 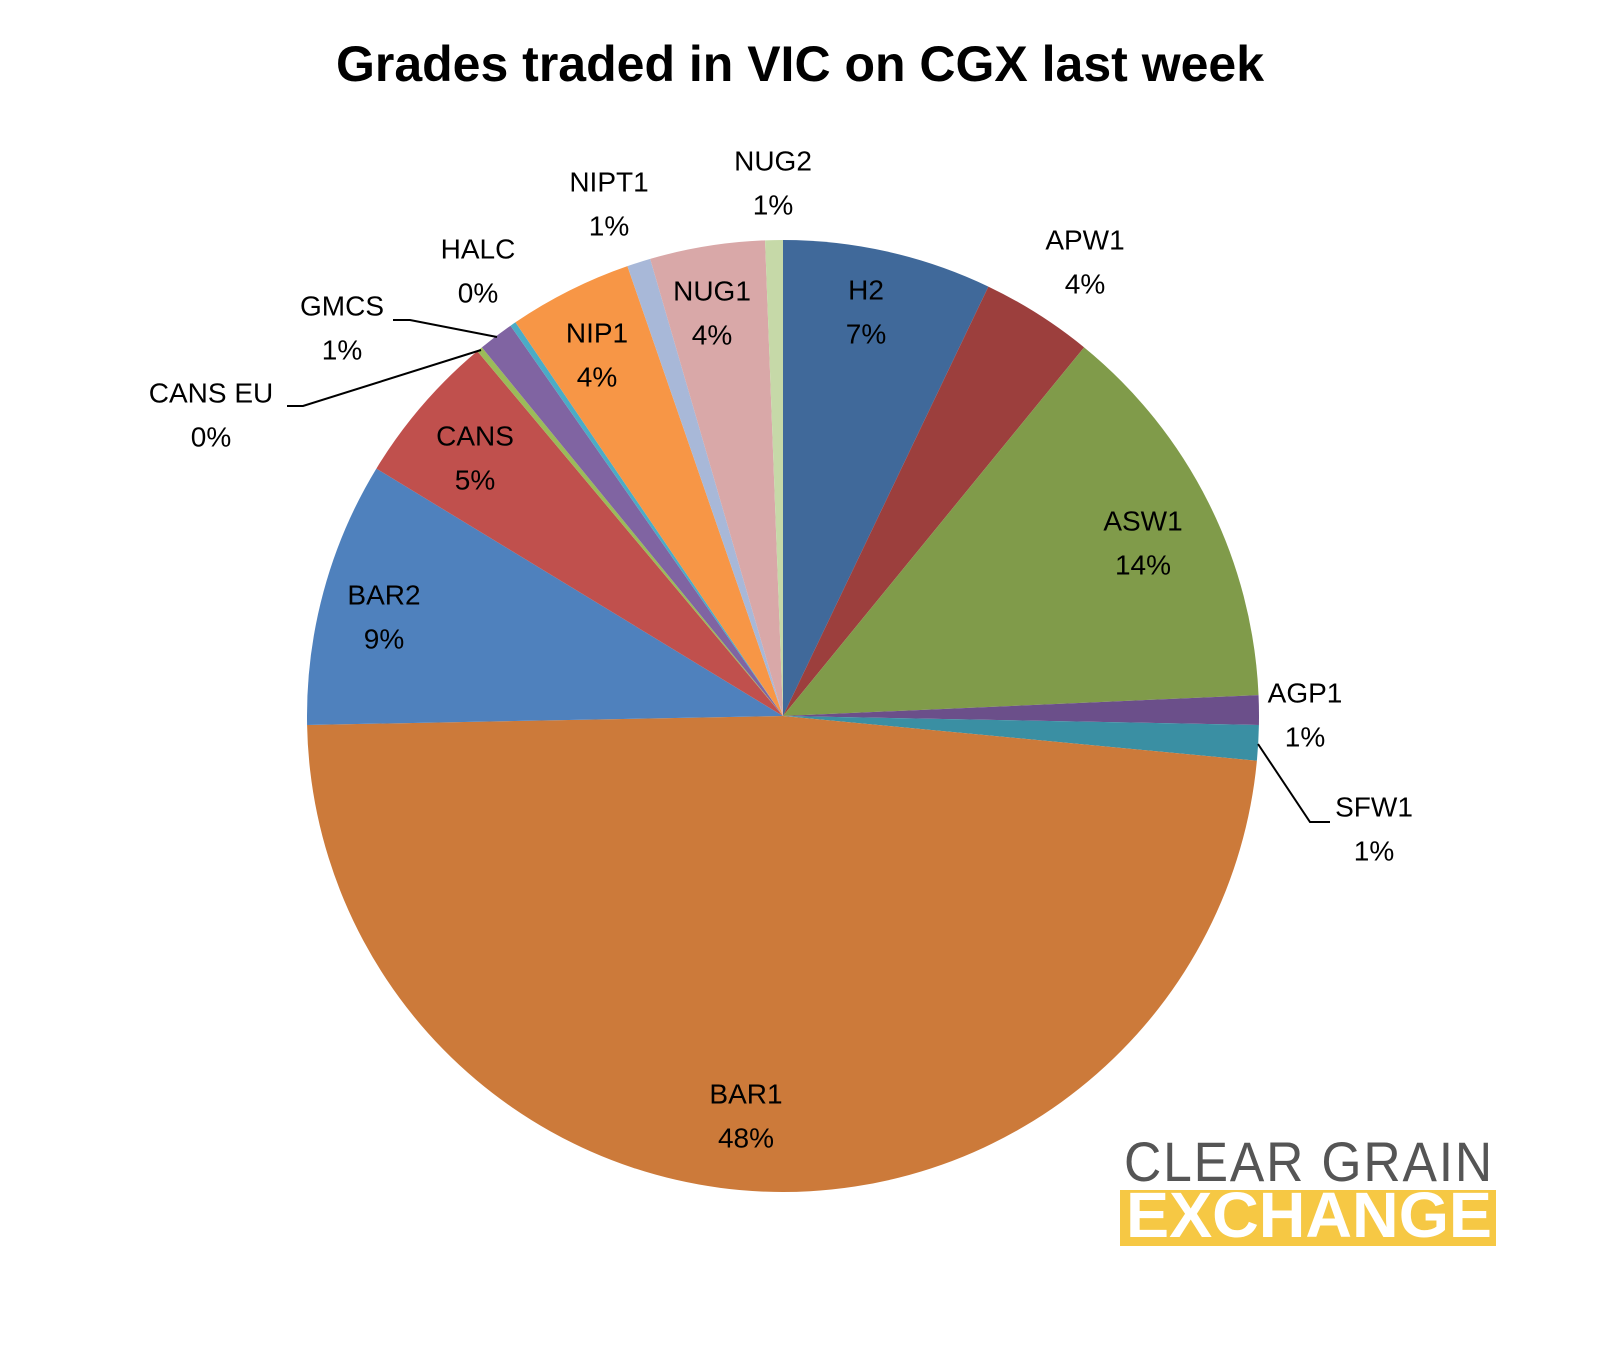 I want to click on slice-name: SFW1, so click(x=1374, y=806).